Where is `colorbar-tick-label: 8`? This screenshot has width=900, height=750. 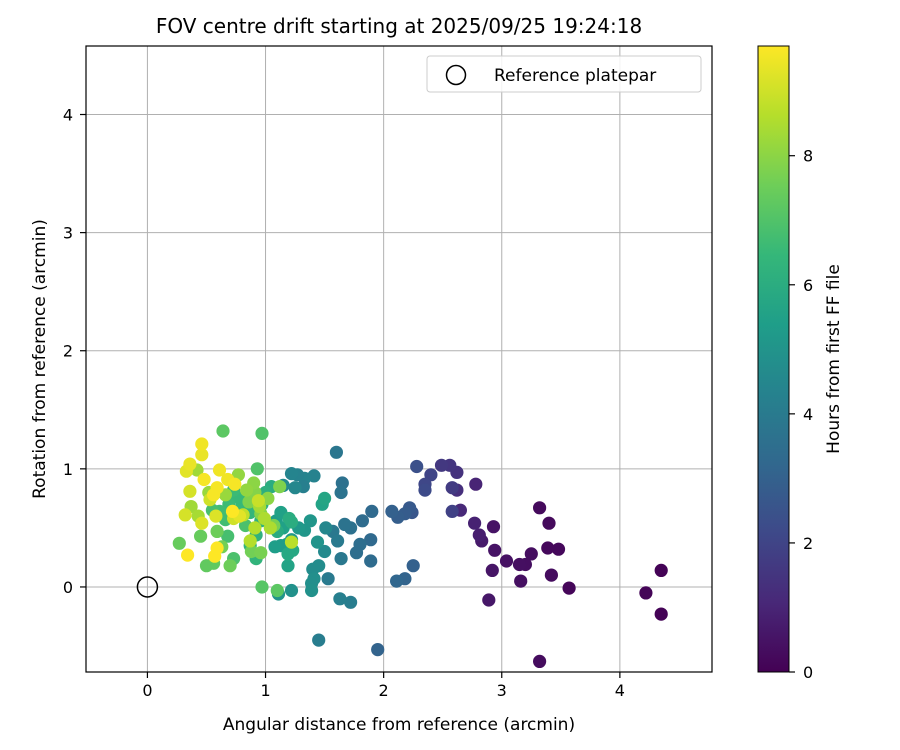 colorbar-tick-label: 8 is located at coordinates (808, 156).